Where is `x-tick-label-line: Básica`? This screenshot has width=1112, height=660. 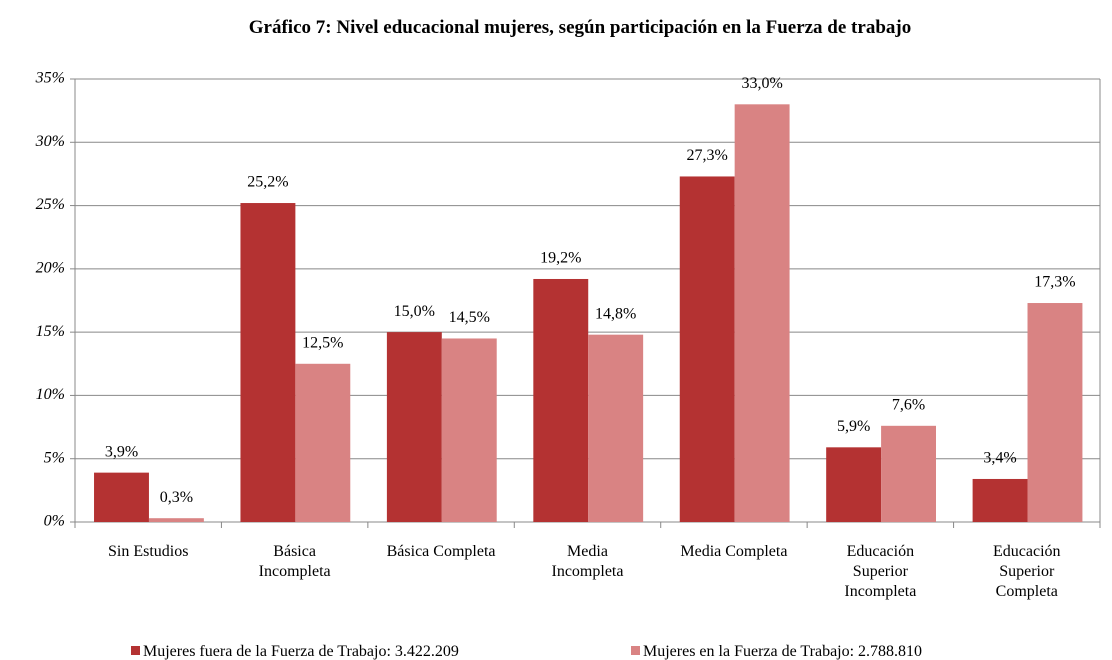 x-tick-label-line: Básica is located at coordinates (294, 551).